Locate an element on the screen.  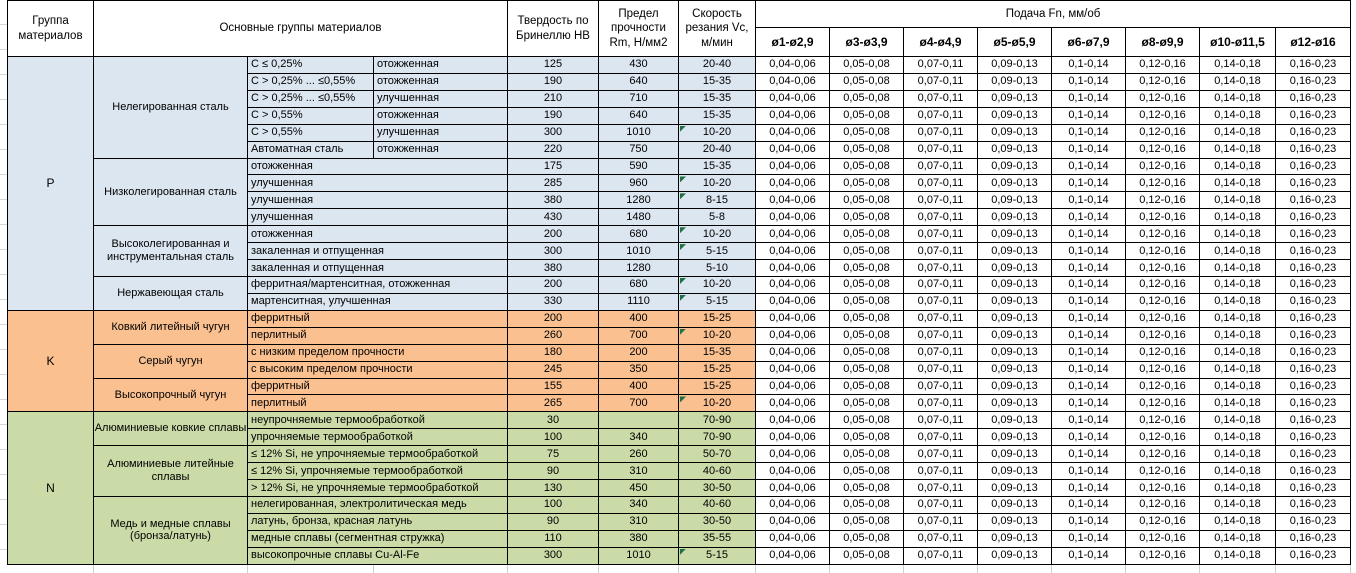
material-cell: медные сплавы (сегментная стружка) is located at coordinates (377, 538).